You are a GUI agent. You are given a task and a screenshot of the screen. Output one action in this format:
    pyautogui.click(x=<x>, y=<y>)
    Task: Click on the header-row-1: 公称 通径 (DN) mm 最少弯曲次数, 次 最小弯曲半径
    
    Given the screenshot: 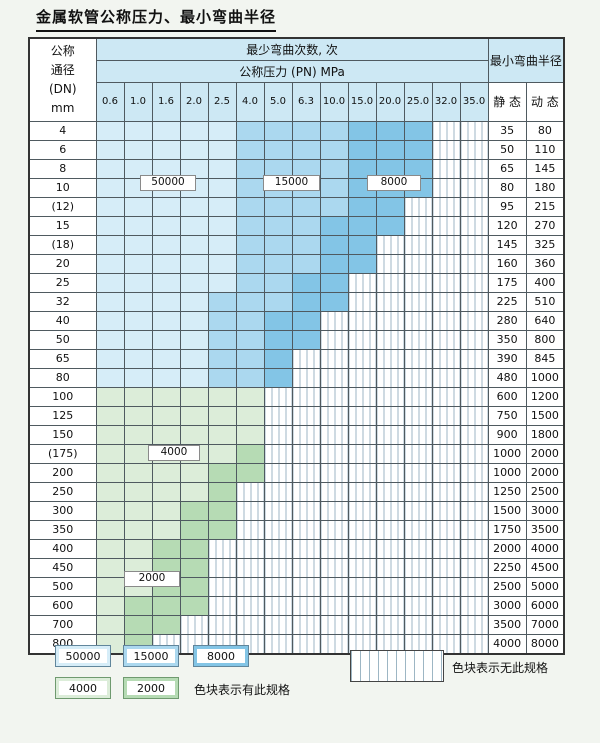 What is the action you would take?
    pyautogui.click(x=296, y=79)
    